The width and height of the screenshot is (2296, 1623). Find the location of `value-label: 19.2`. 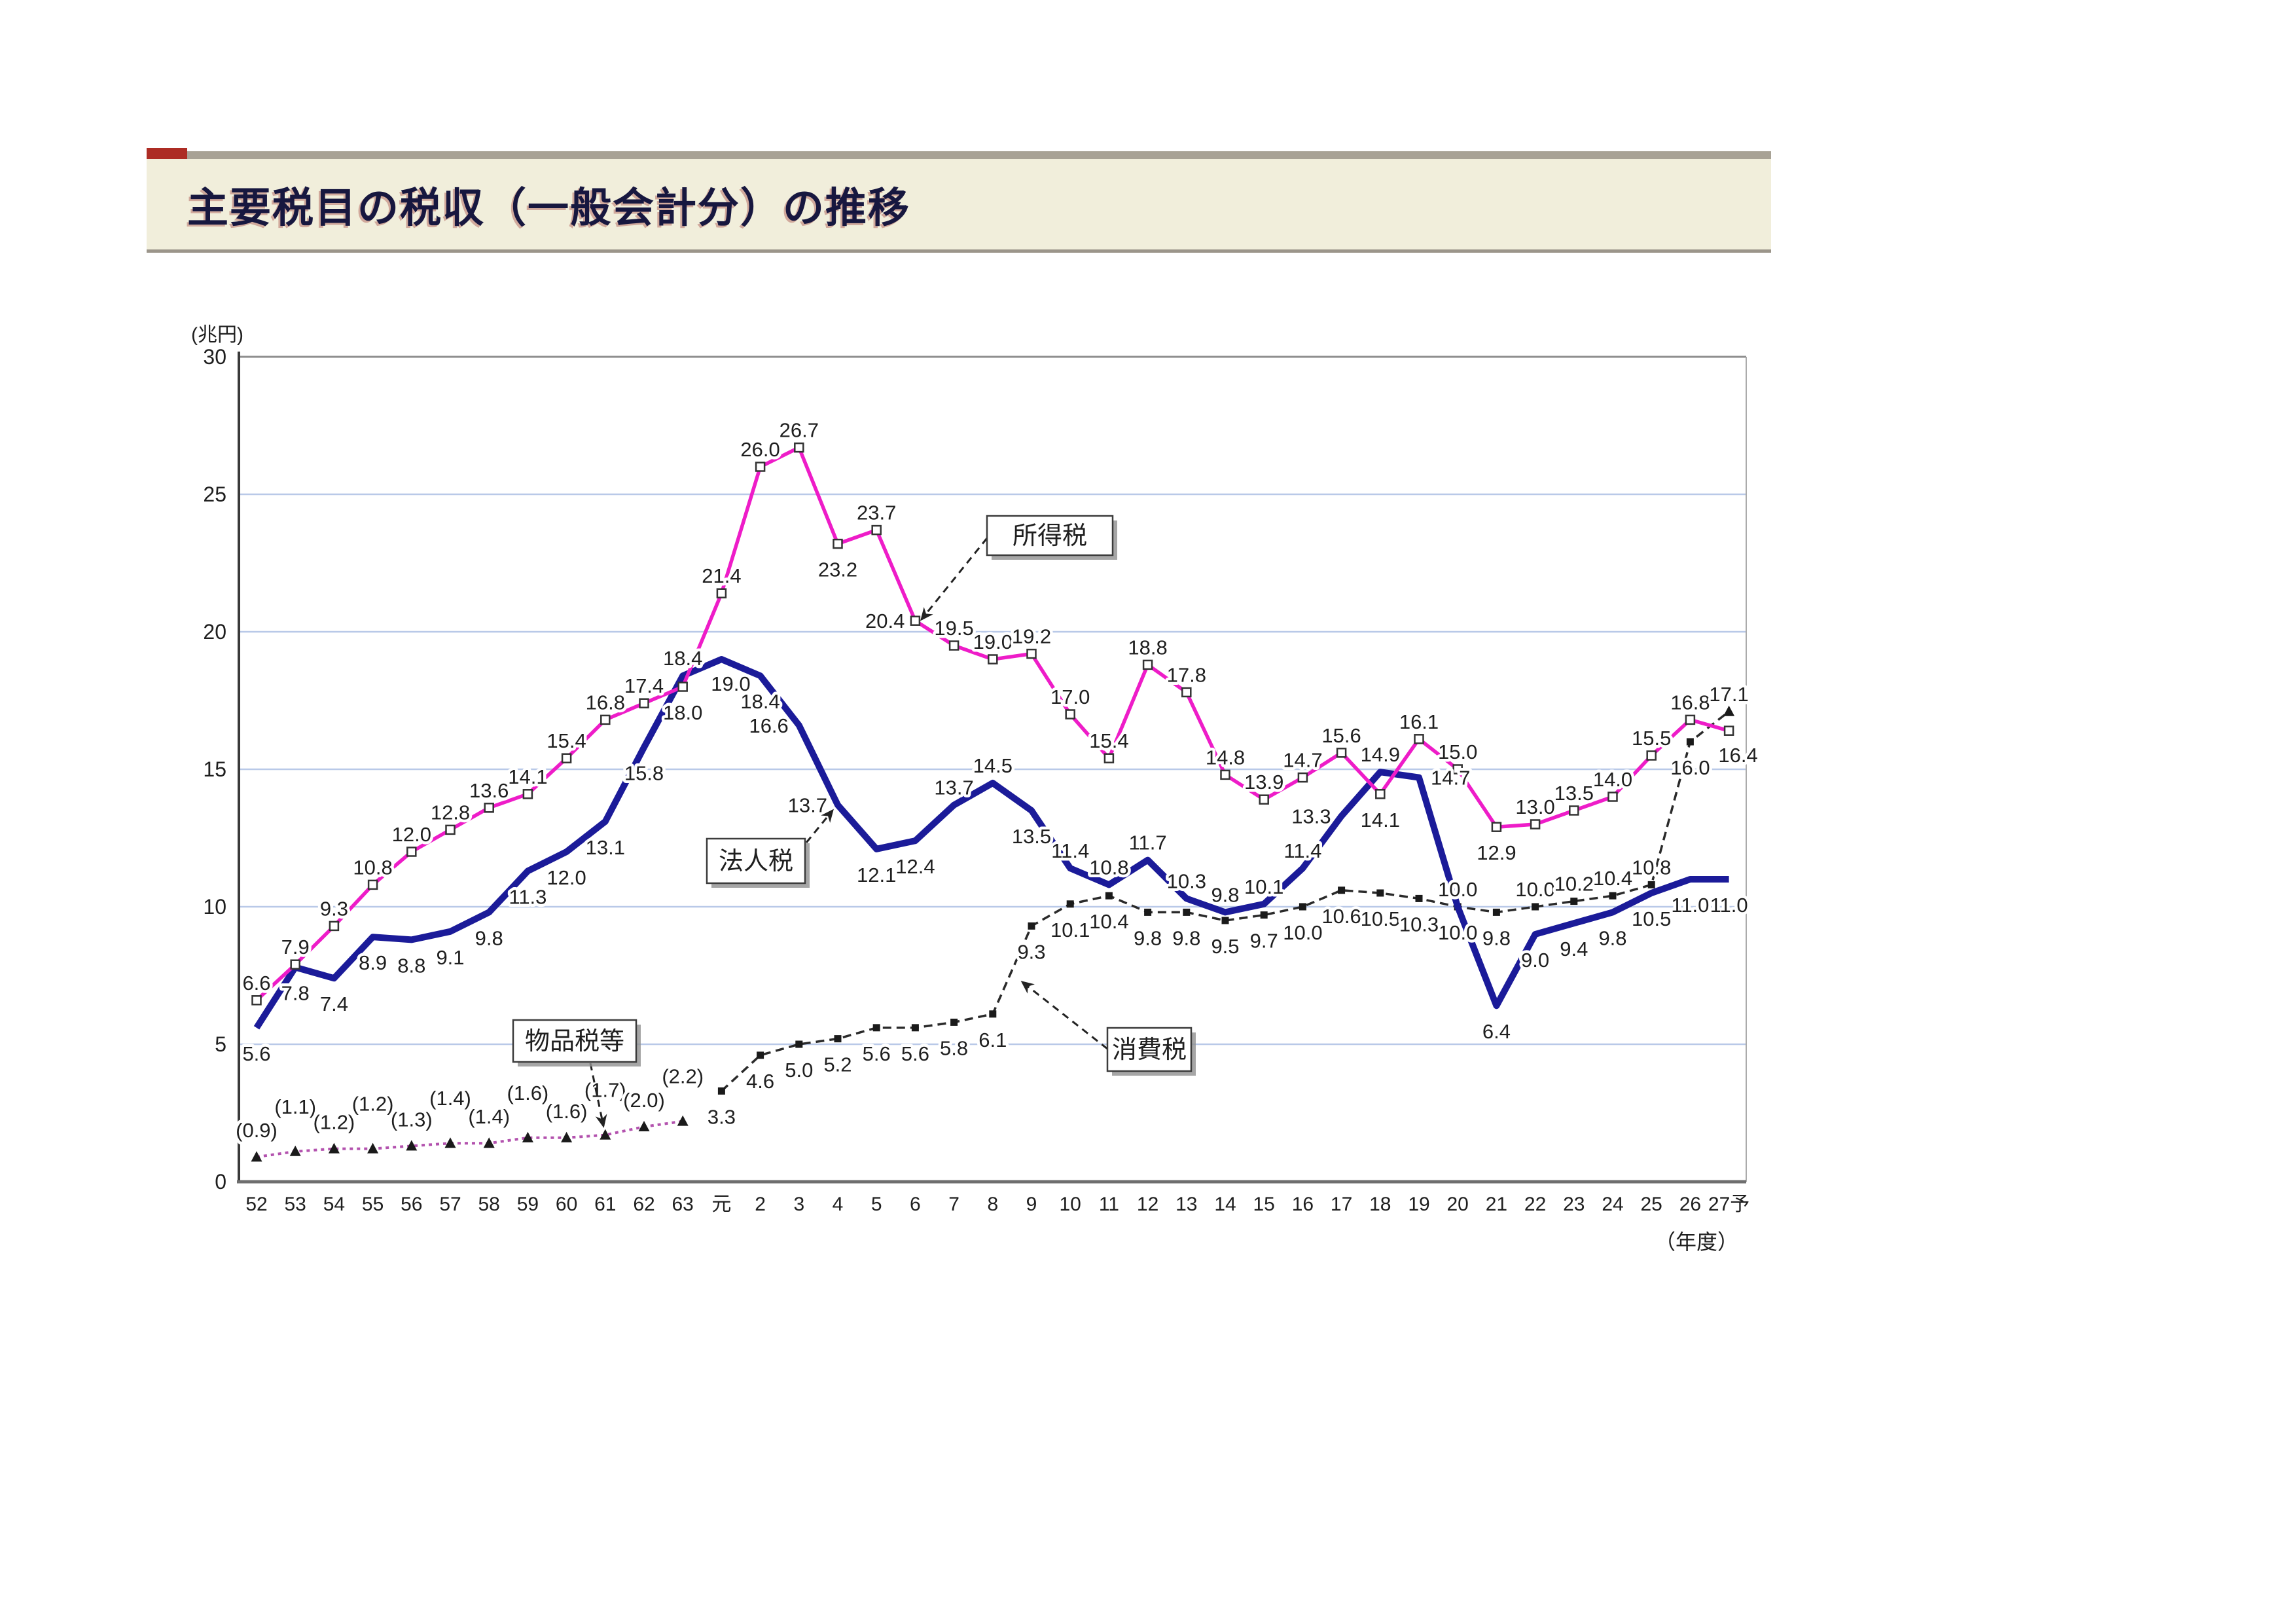

value-label: 19.2 is located at coordinates (1031, 636).